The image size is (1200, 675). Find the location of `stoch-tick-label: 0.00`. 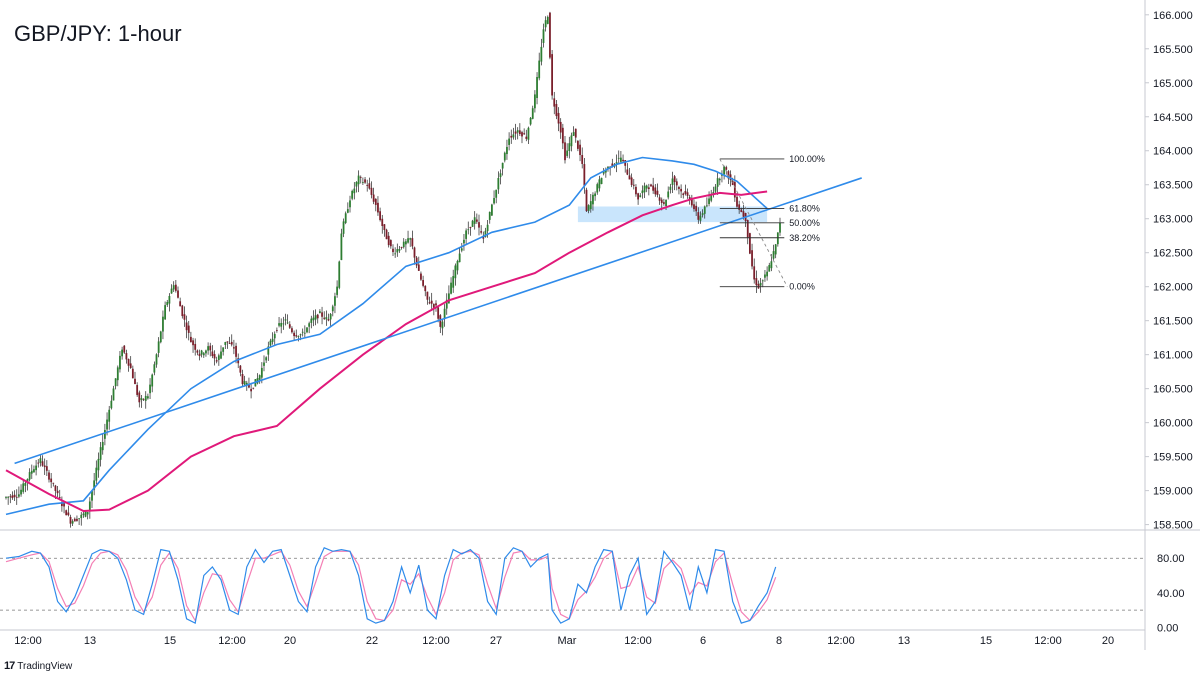

stoch-tick-label: 0.00 is located at coordinates (1167, 628).